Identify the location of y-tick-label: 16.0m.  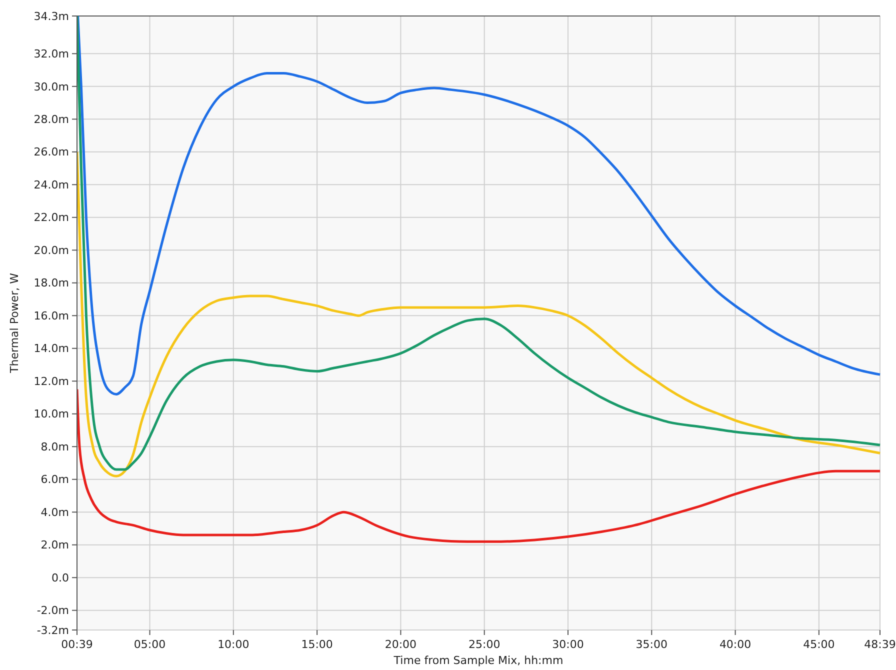
(51, 315).